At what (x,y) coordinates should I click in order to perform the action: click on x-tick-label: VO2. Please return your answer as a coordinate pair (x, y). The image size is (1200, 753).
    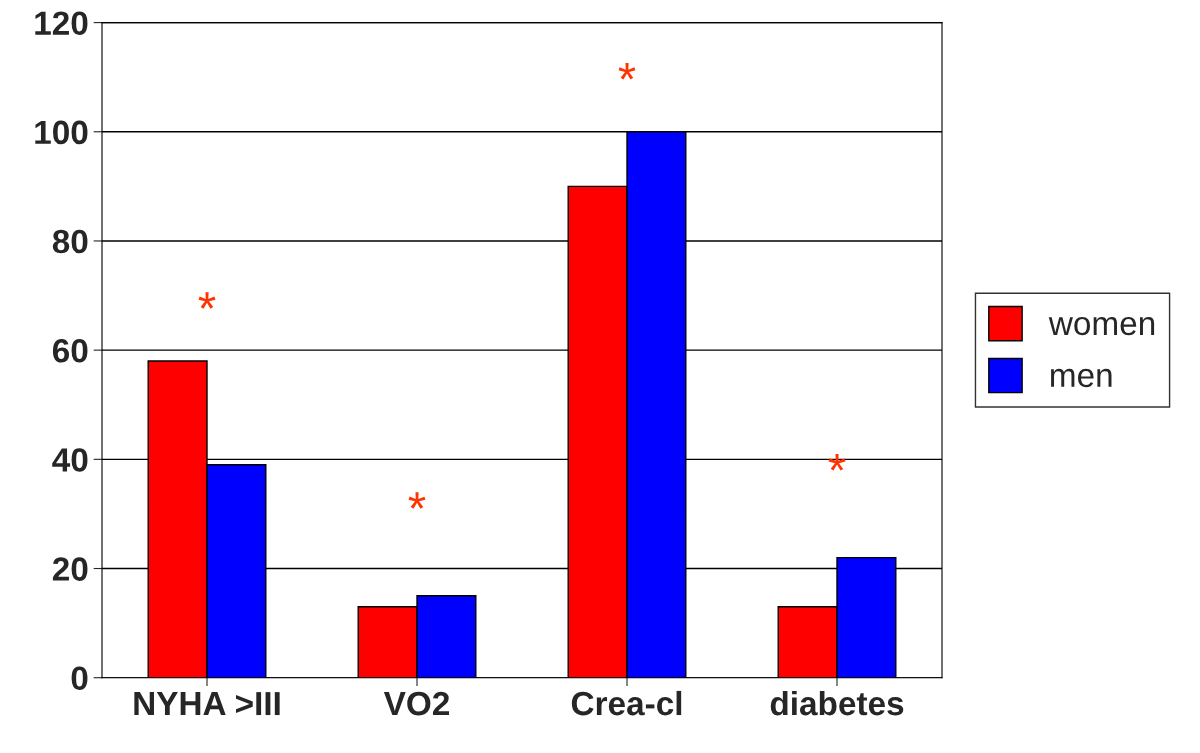
    Looking at the image, I should click on (416, 703).